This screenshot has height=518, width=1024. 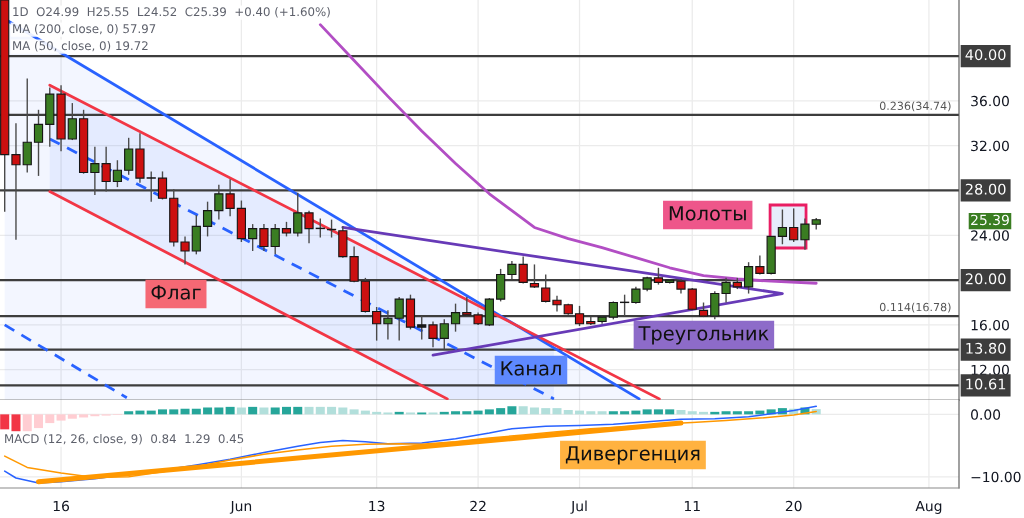 What do you see at coordinates (176, 292) in the screenshot?
I see `annotation: Флаг` at bounding box center [176, 292].